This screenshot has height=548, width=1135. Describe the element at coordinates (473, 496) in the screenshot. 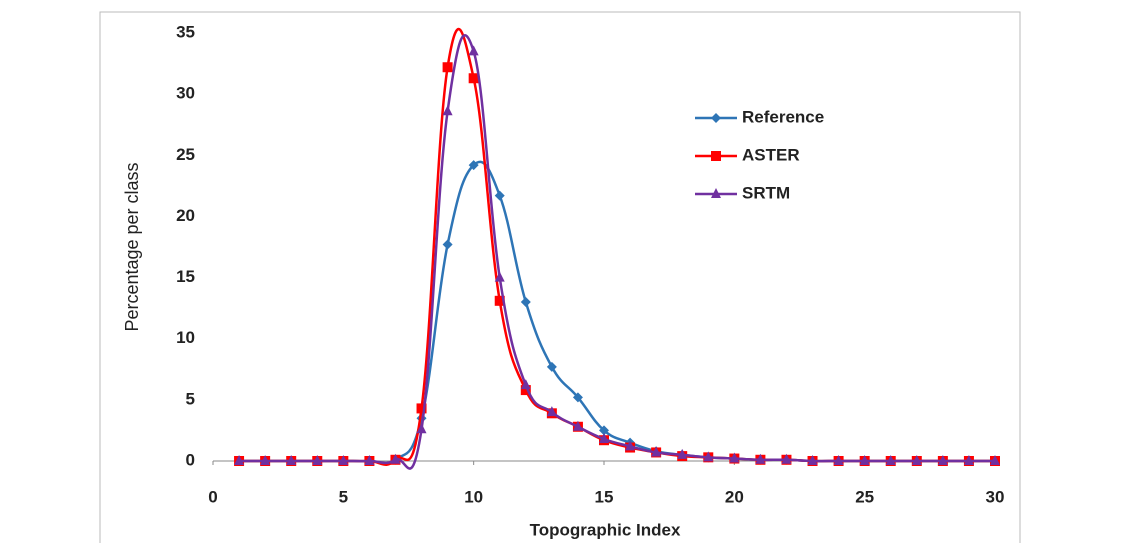

I see `x-tick-label: 10` at that location.